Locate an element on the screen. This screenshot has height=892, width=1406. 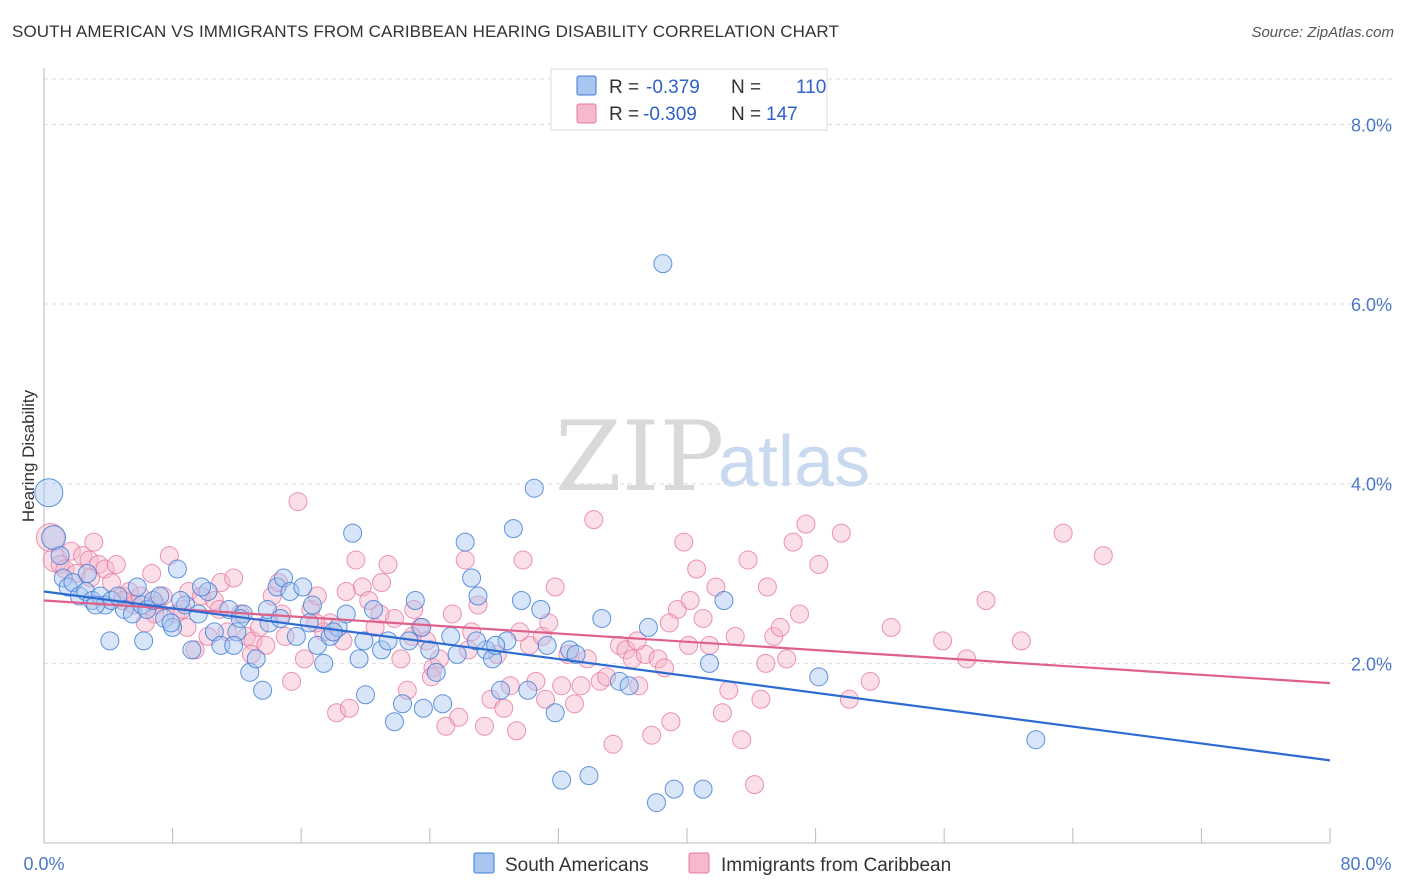
trend-line-caribbean is located at coordinates (687, 642).